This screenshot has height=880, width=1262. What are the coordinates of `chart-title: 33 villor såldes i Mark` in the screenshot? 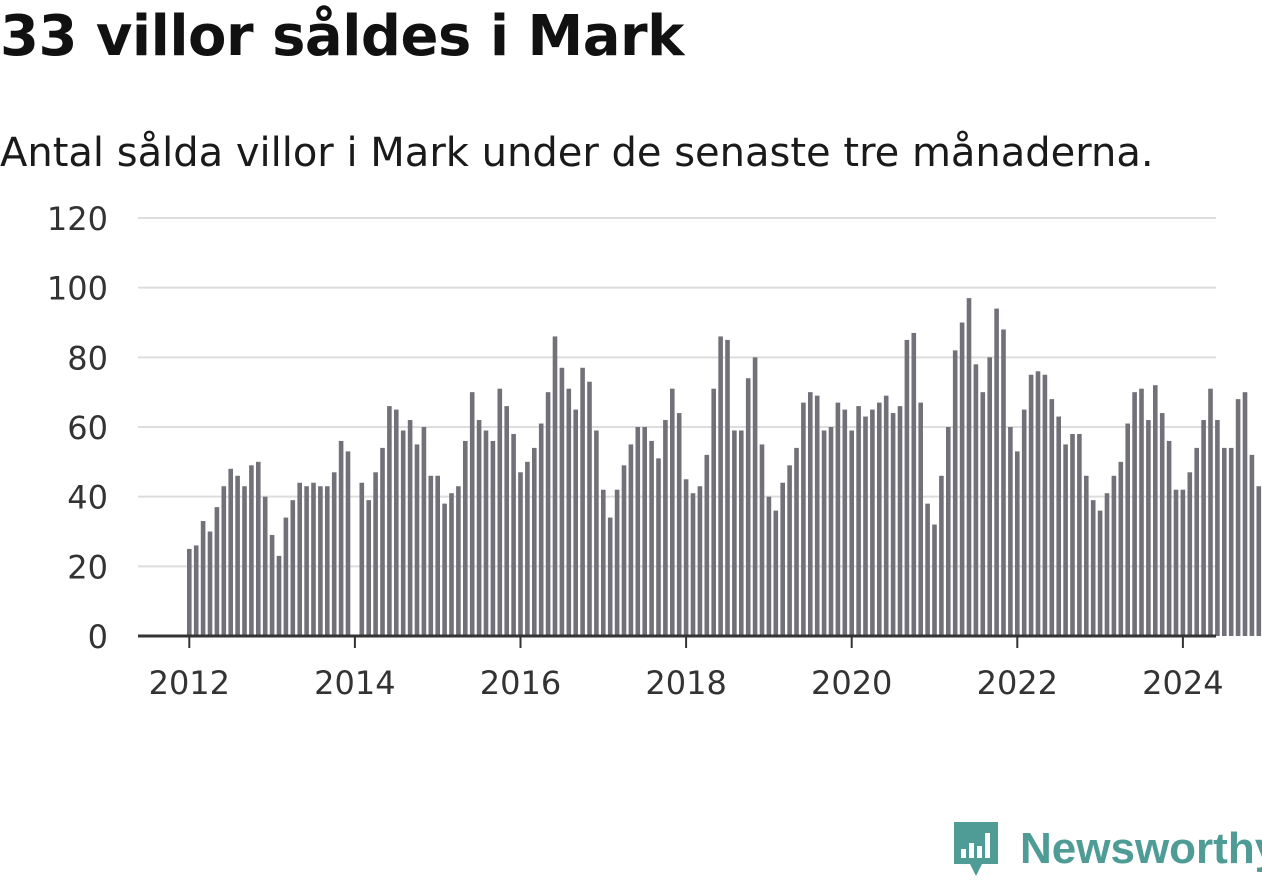 It's located at (342, 36).